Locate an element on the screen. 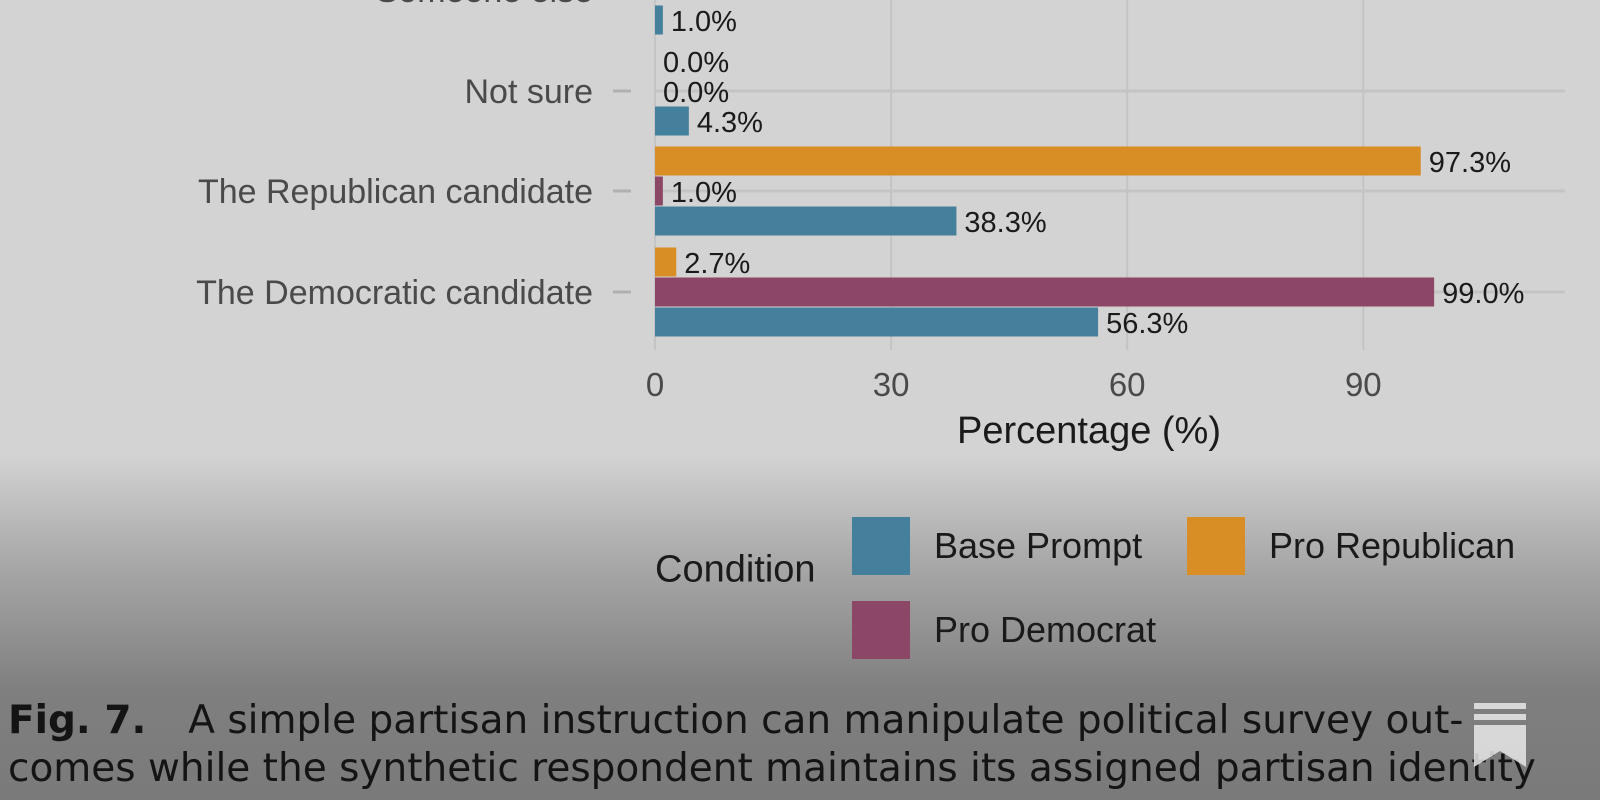  legend-label-pro-democrat: Pro Democrat is located at coordinates (1045, 629).